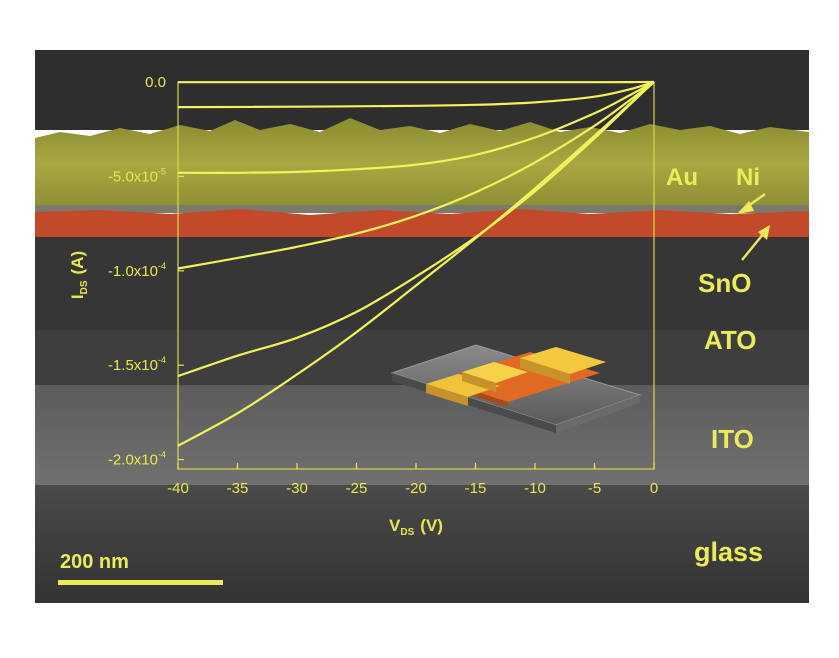  What do you see at coordinates (94, 562) in the screenshot?
I see `scale-bar-label: 200 nm` at bounding box center [94, 562].